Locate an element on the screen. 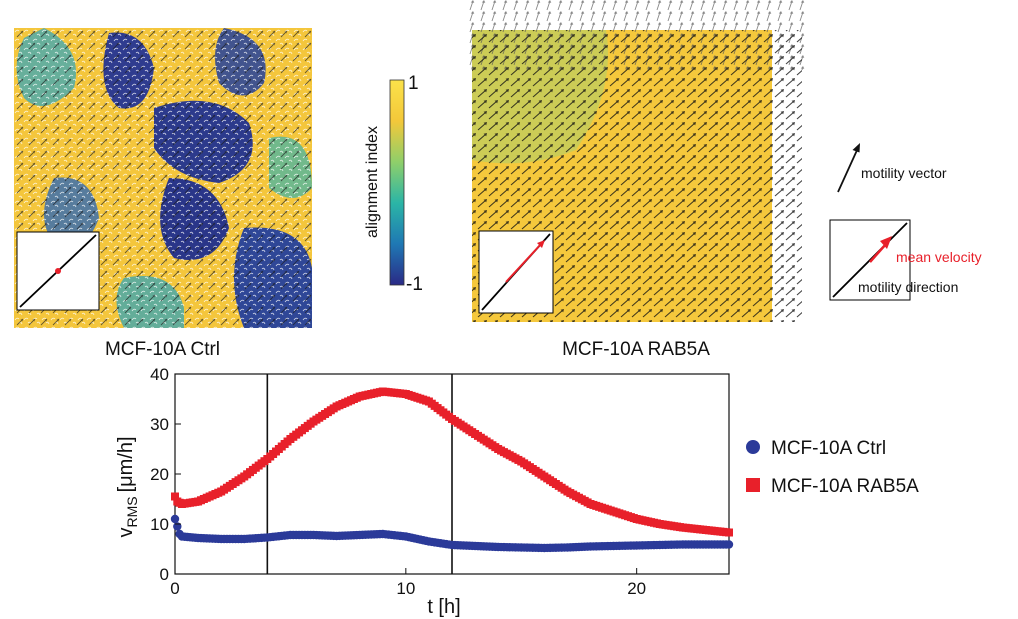 The image size is (1018, 619). x-tick-label-2: 20 is located at coordinates (636, 588).